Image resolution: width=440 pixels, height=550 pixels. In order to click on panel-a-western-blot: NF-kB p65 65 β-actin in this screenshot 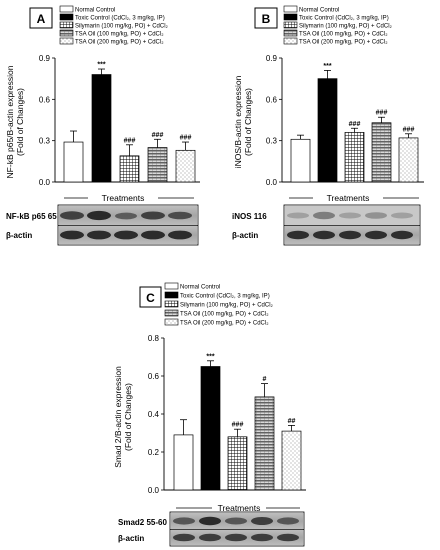, I will do `click(102, 225)`.